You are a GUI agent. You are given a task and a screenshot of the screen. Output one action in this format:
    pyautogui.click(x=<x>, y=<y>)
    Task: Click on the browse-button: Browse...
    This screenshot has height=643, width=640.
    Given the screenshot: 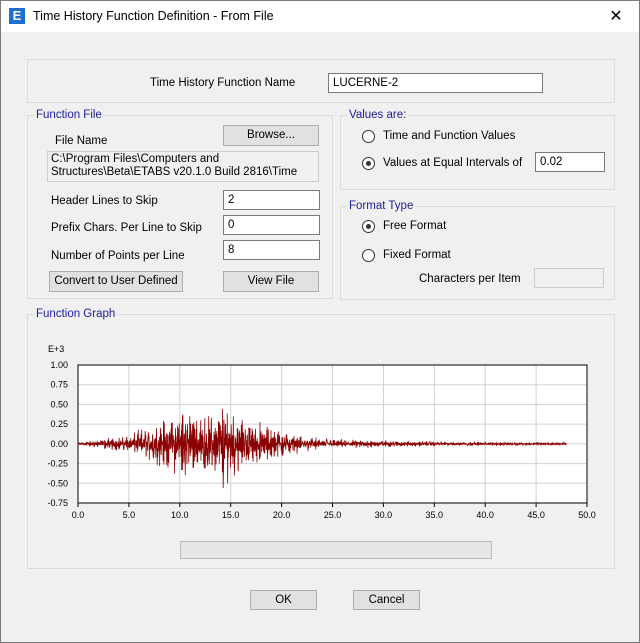 What is the action you would take?
    pyautogui.click(x=271, y=135)
    